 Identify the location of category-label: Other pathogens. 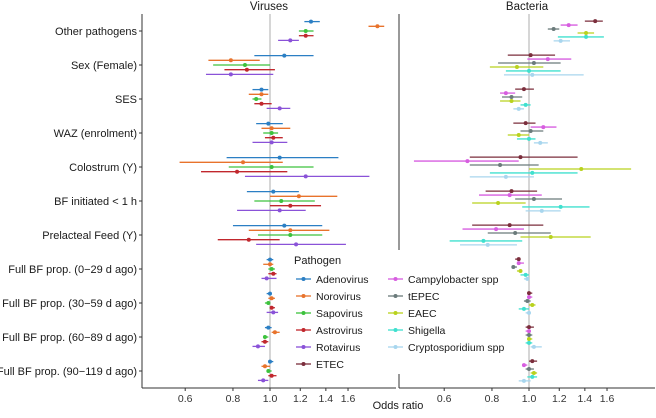
(96, 32).